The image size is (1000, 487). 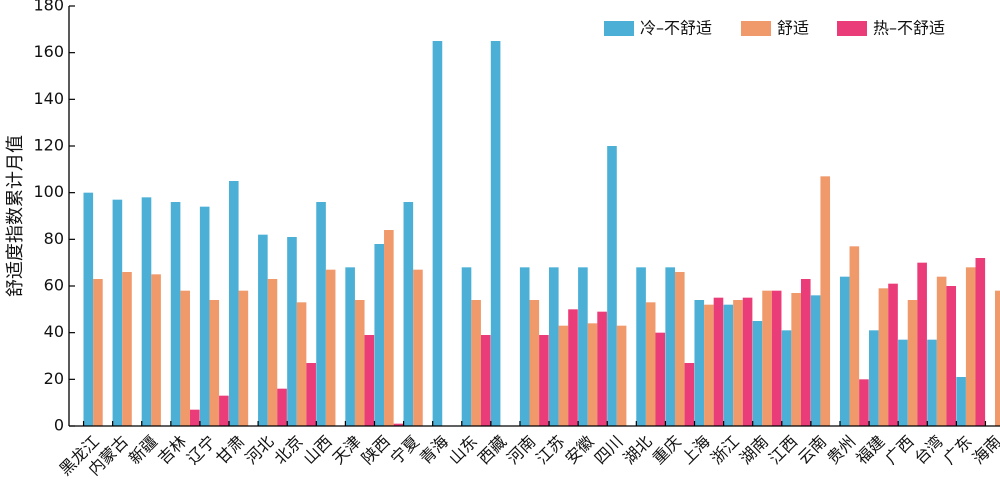 I want to click on x-tick-label: 江苏, so click(x=550, y=450).